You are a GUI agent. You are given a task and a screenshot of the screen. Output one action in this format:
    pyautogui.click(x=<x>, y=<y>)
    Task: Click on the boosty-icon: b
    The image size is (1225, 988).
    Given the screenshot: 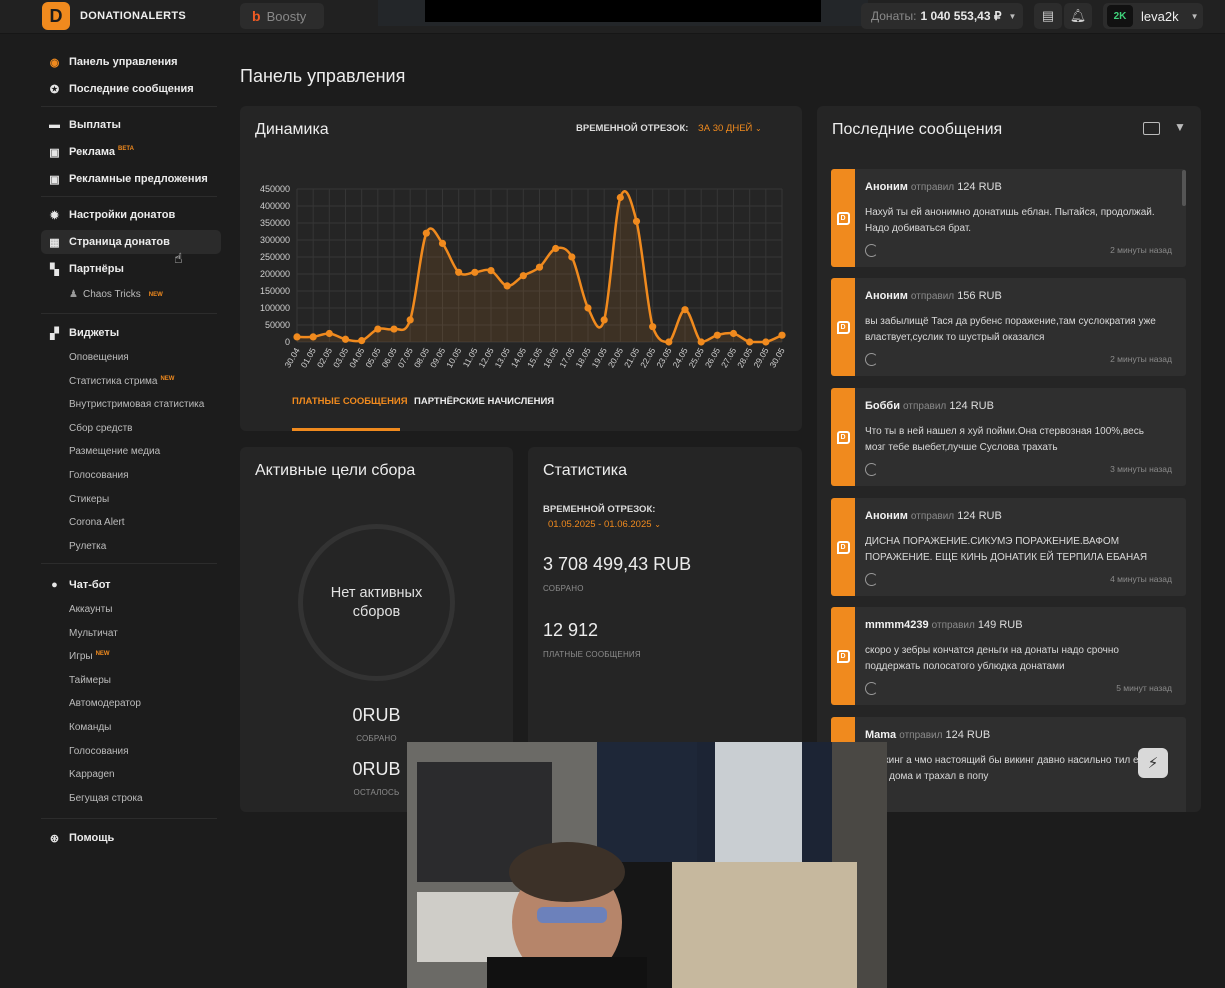 What is the action you would take?
    pyautogui.click(x=256, y=16)
    